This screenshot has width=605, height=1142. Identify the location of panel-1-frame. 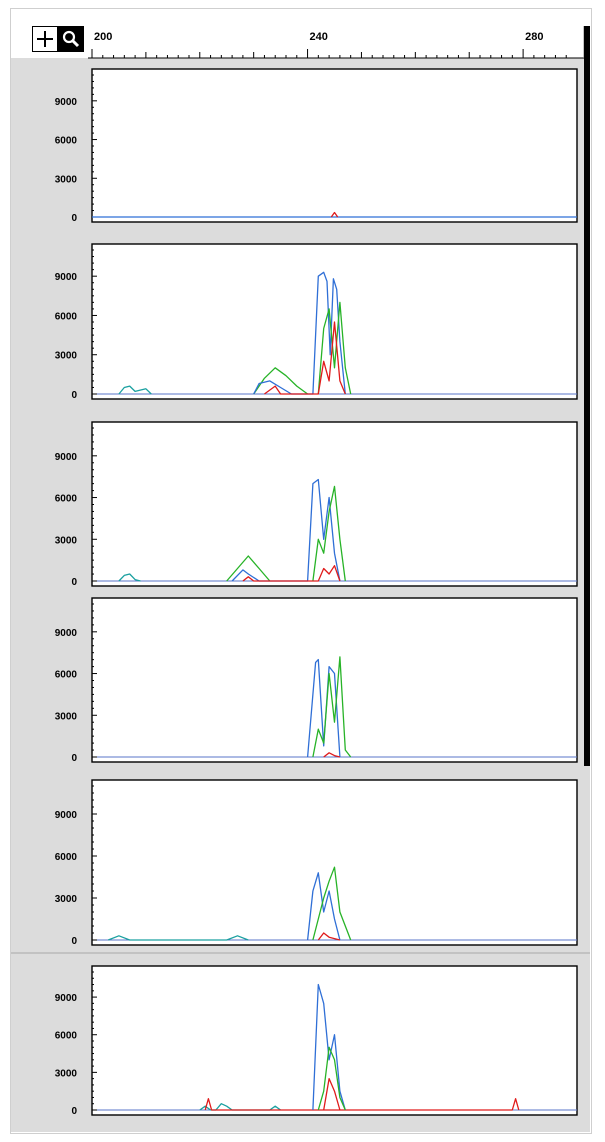
(334, 145).